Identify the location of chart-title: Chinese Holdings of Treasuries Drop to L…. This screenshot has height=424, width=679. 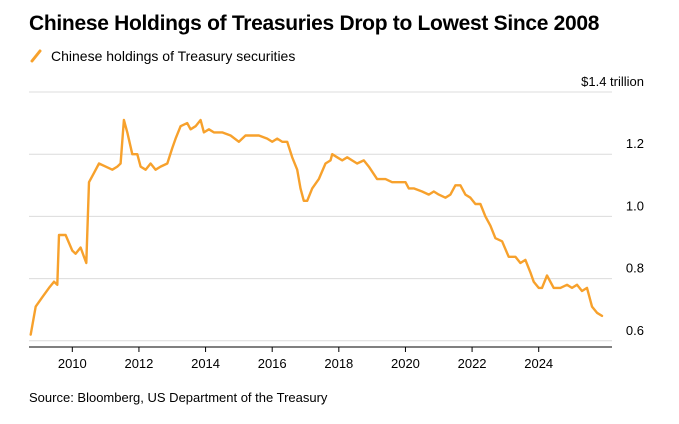
(314, 23).